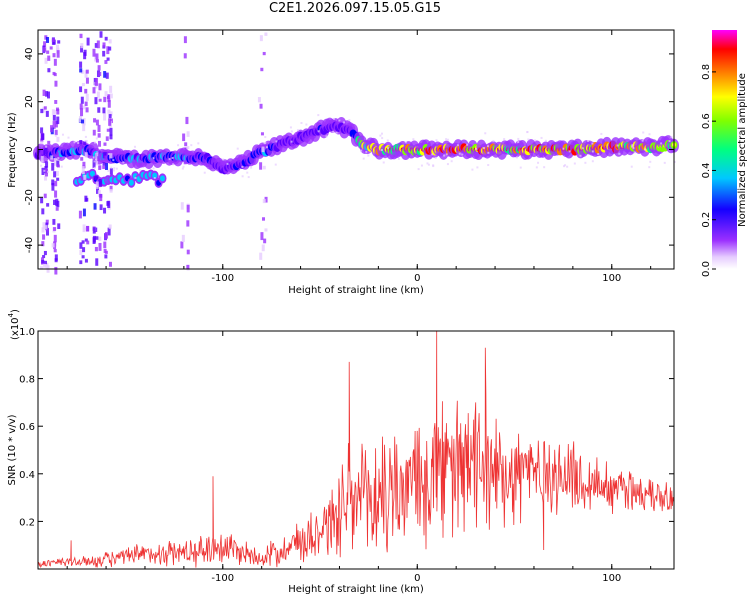 The height and width of the screenshot is (600, 750). Describe the element at coordinates (356, 589) in the screenshot. I see `snr-x-label: Height of straight line (km)` at that location.